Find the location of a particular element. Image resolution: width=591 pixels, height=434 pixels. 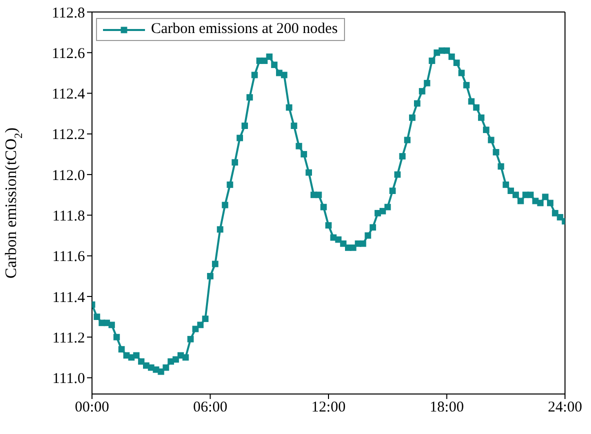

y-tick-label: 112.6 is located at coordinates (69, 54).